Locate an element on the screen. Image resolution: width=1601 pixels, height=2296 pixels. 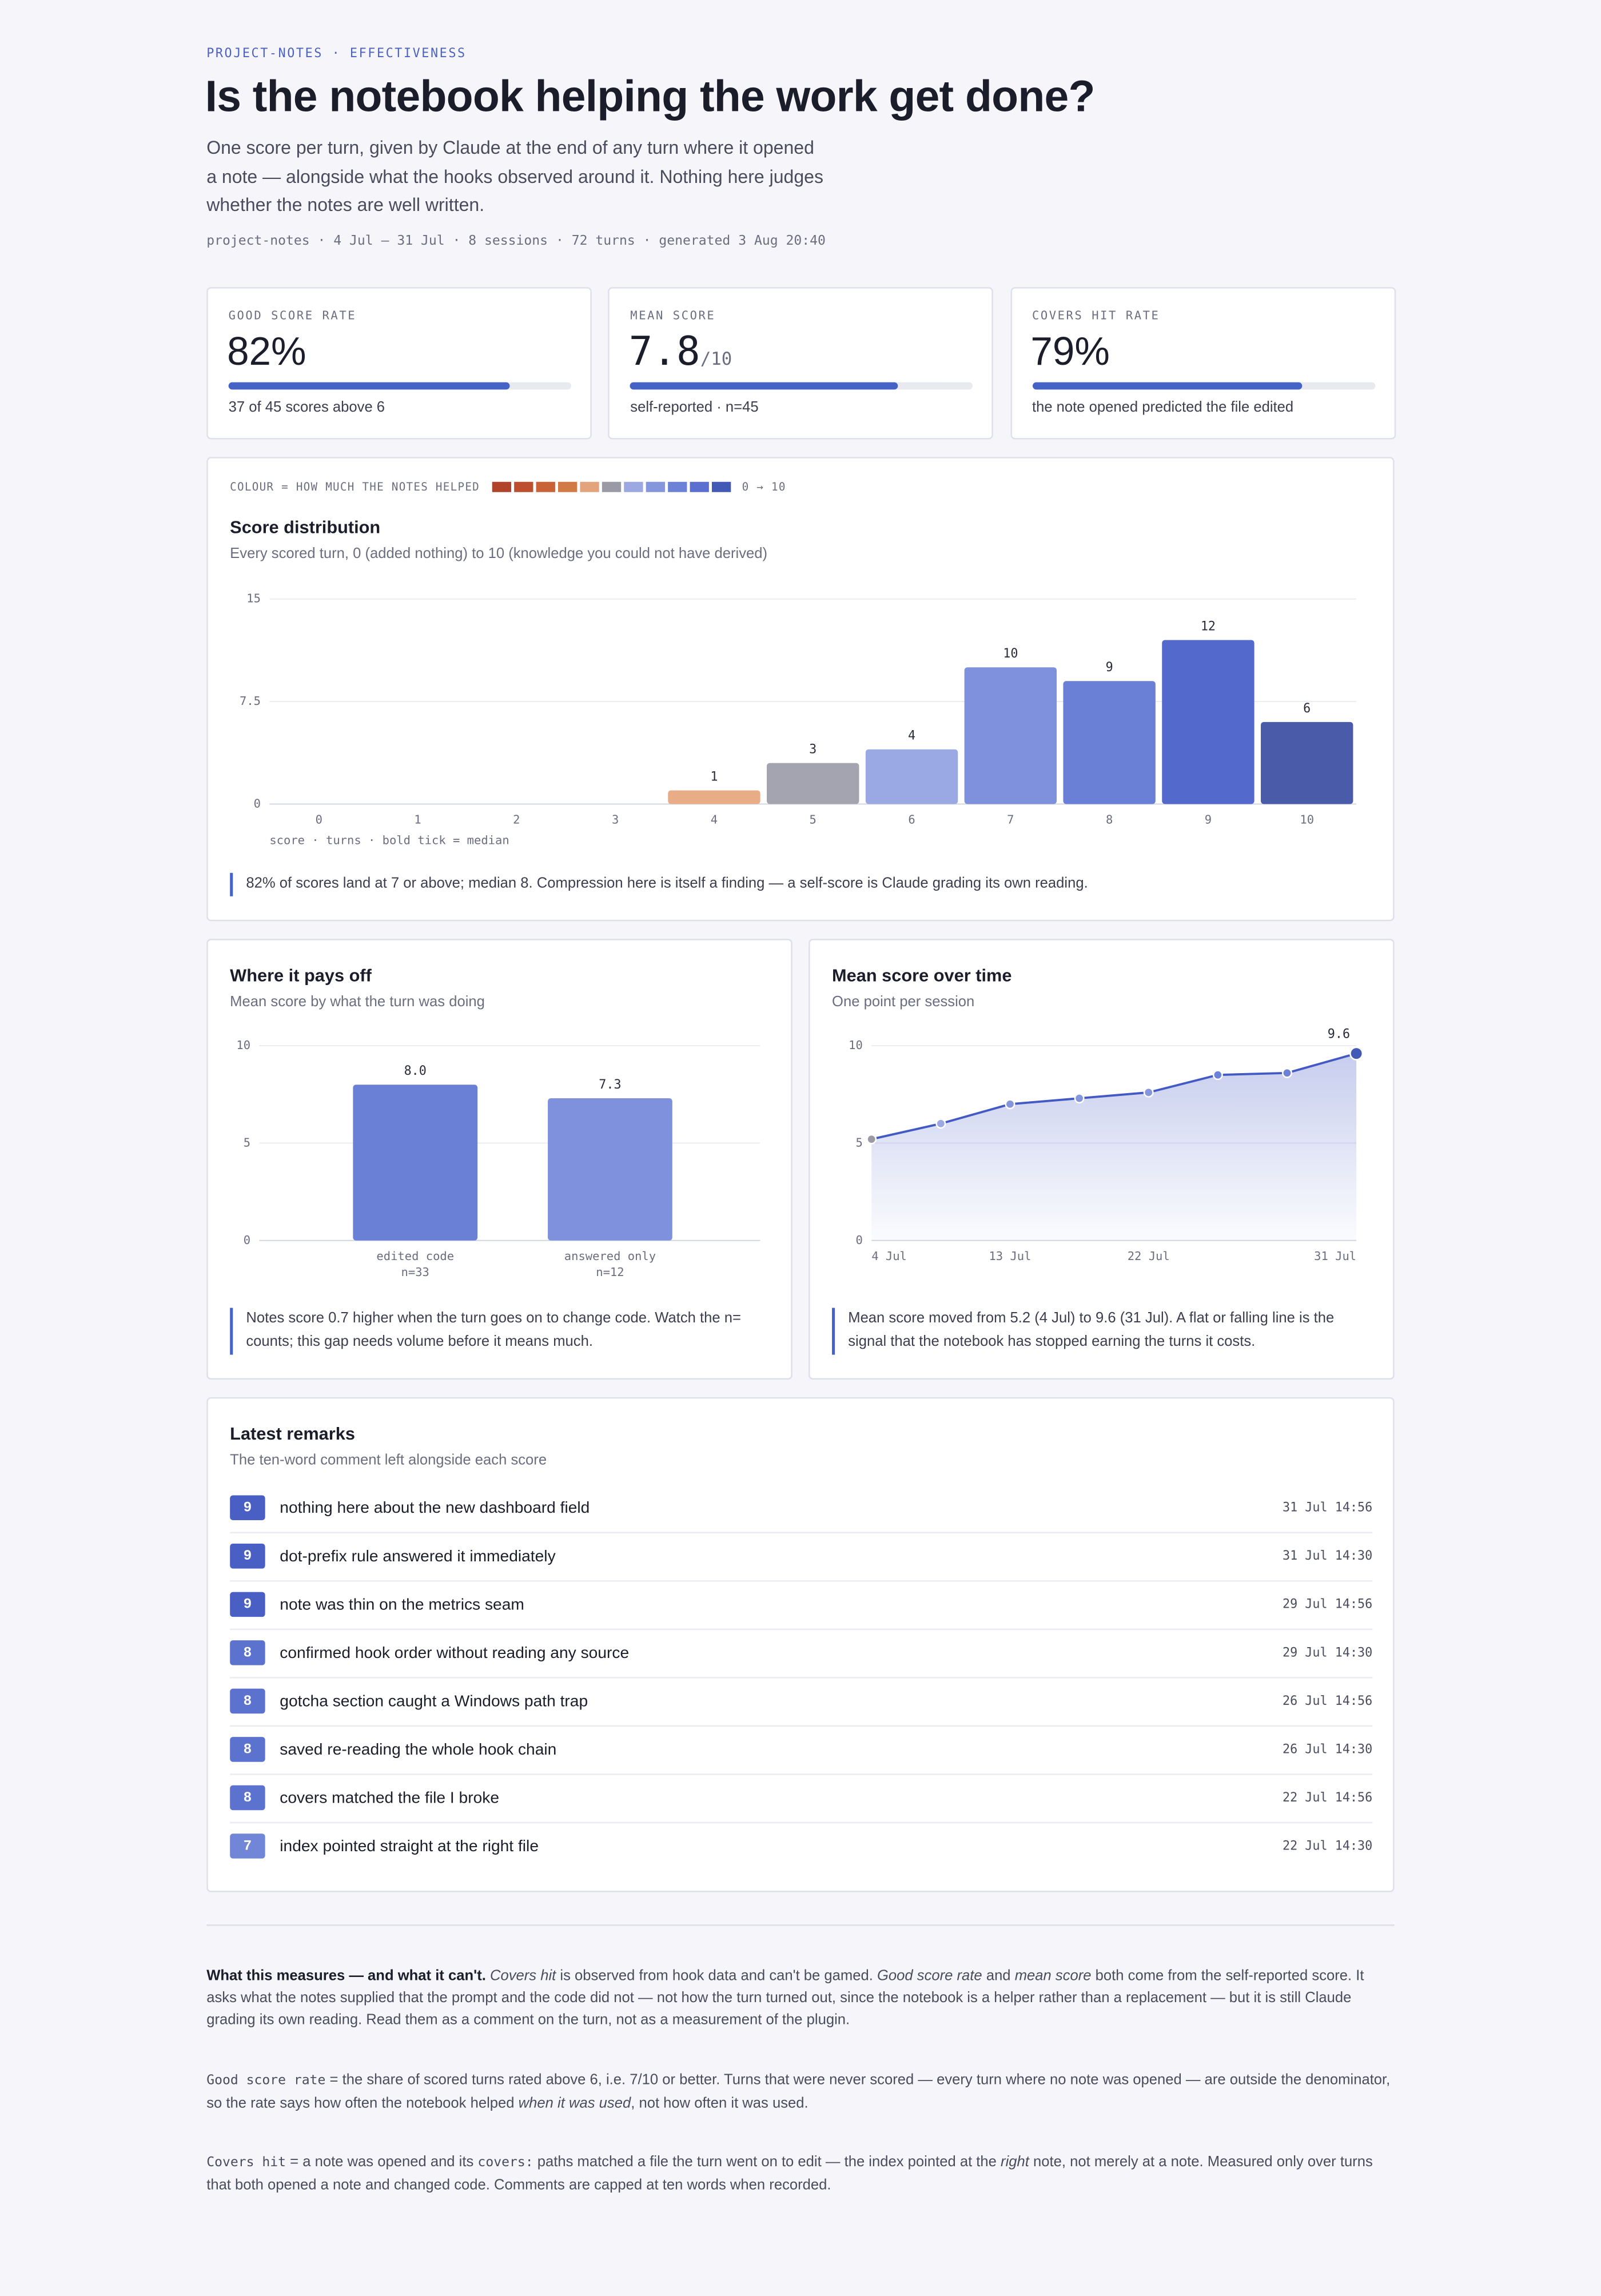
x-tick-label: 10 is located at coordinates (1307, 820).